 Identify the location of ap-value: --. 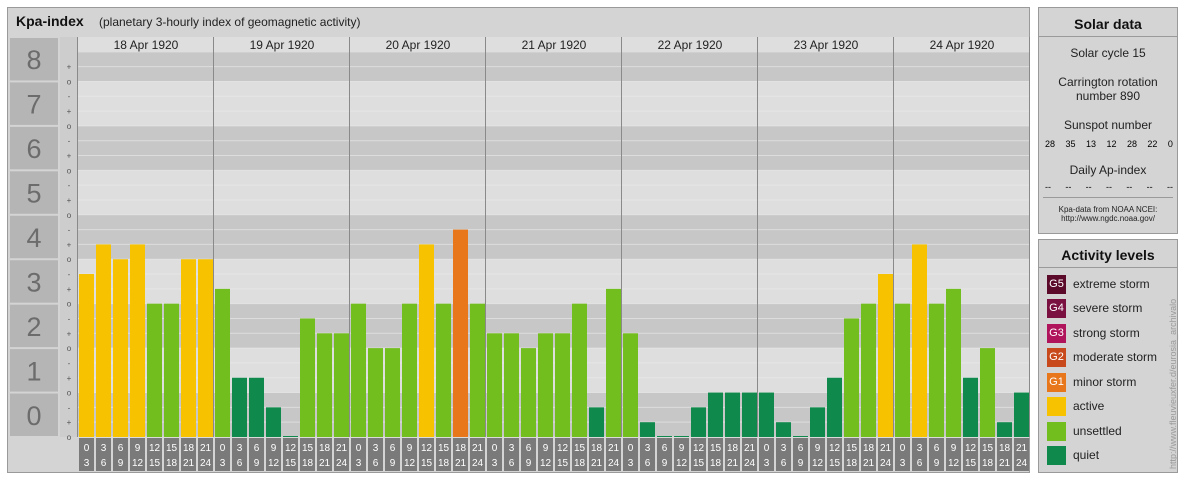
(1048, 187).